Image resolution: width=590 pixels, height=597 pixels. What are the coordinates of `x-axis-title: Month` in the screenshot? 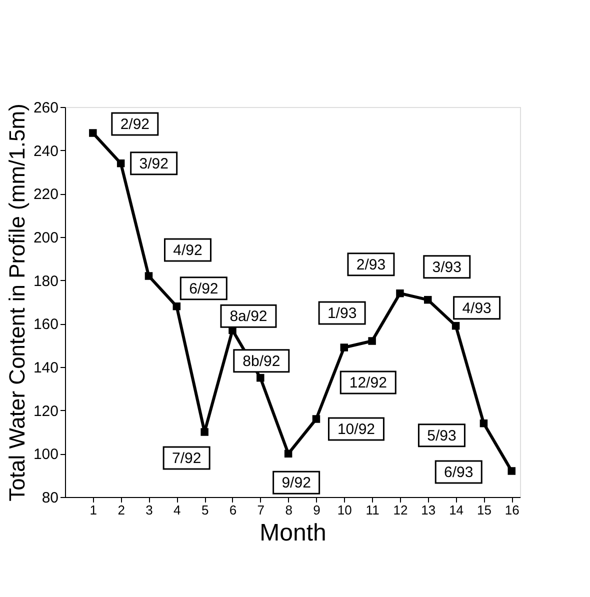 It's located at (293, 533).